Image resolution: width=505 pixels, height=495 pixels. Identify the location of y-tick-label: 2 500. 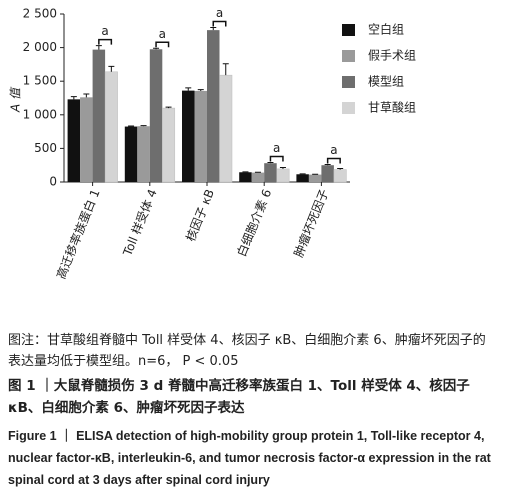
(40, 14).